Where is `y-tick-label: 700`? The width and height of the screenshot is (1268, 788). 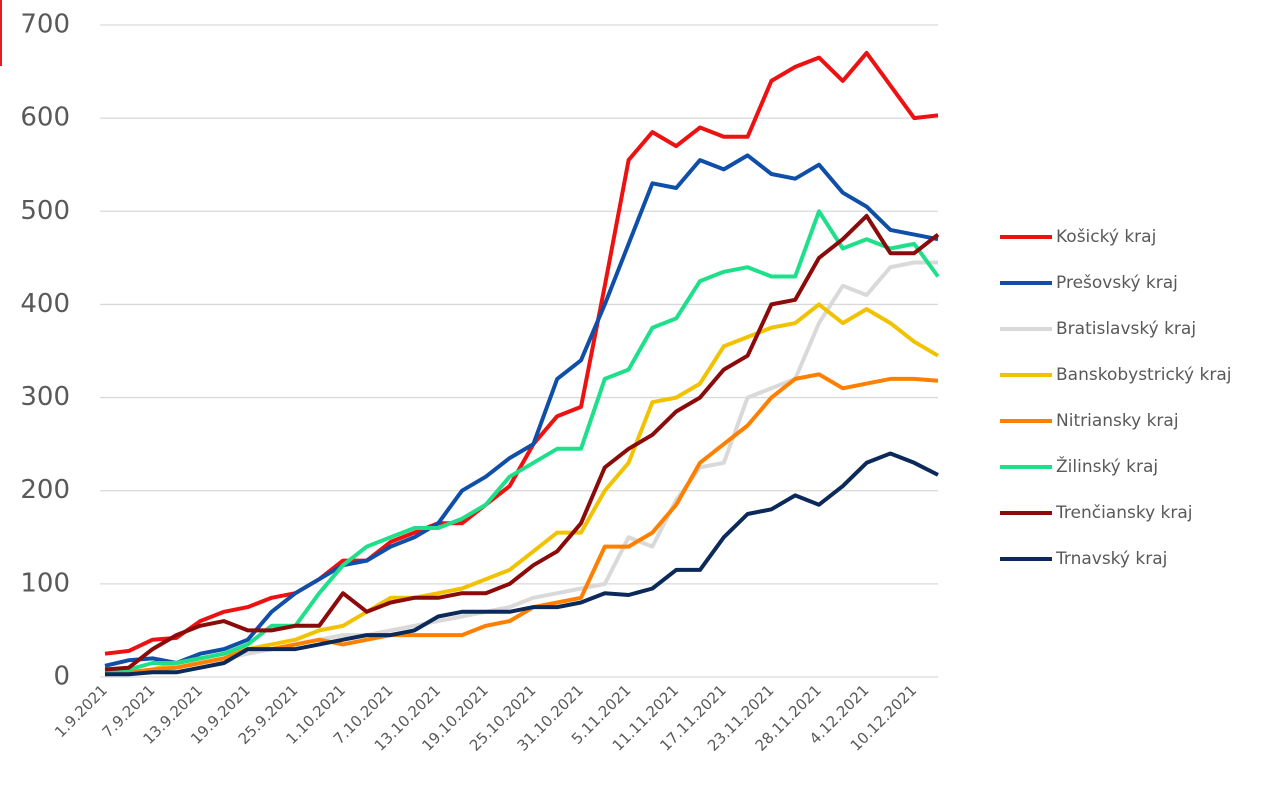
y-tick-label: 700 is located at coordinates (45, 25).